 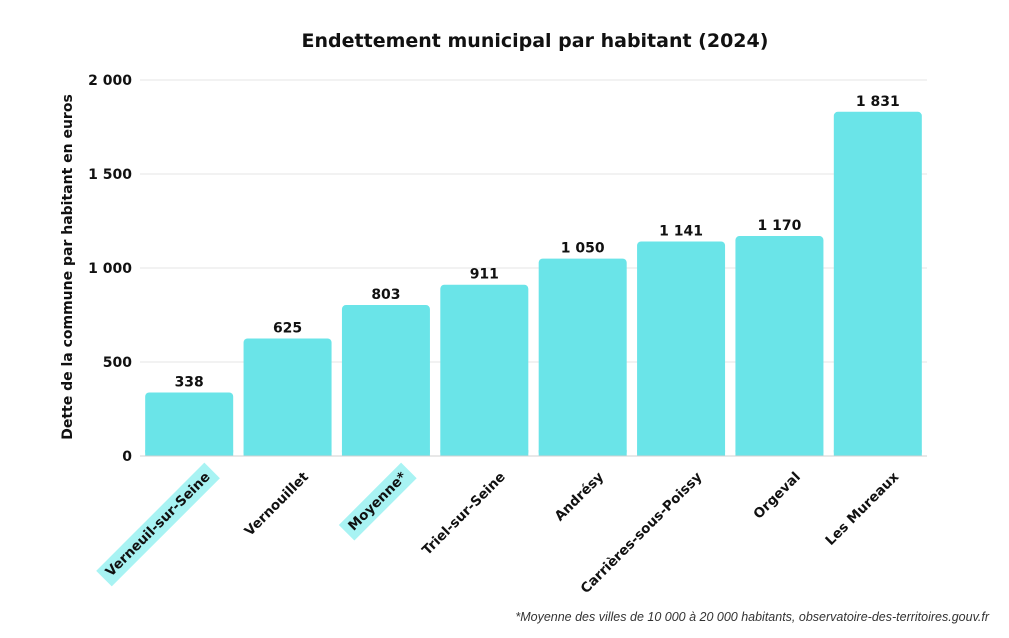 I want to click on data-label: 1 170, so click(x=780, y=226).